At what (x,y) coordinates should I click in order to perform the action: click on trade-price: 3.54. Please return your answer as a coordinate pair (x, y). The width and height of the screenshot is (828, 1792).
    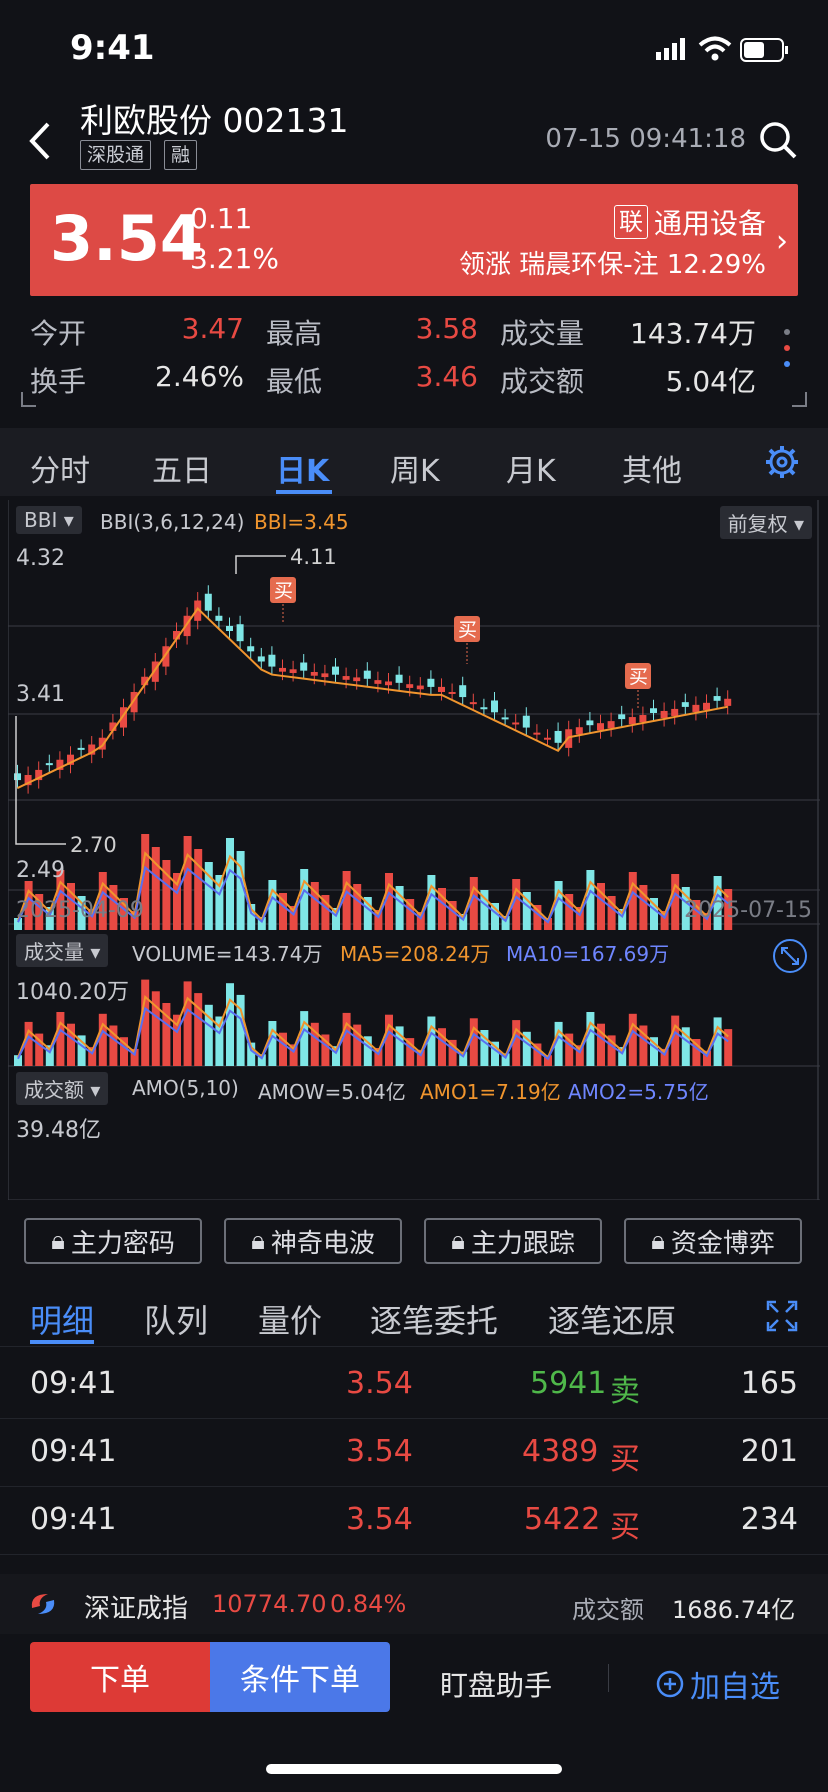
    Looking at the image, I should click on (379, 1519).